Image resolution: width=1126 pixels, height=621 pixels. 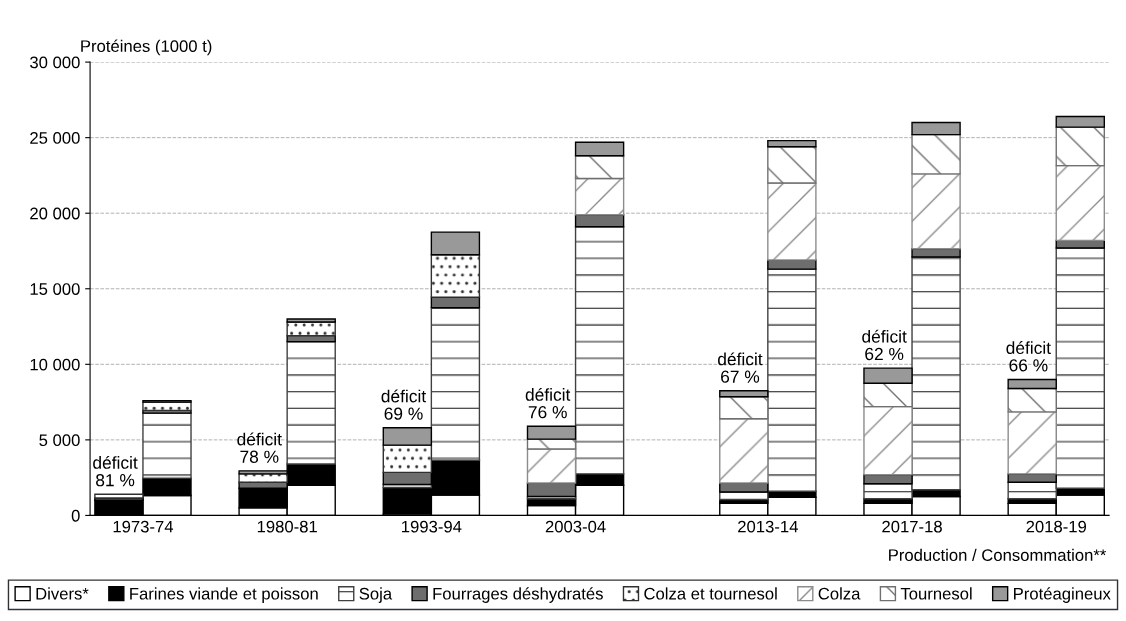 What do you see at coordinates (55, 138) in the screenshot?
I see `y-tick-label: 25 000` at bounding box center [55, 138].